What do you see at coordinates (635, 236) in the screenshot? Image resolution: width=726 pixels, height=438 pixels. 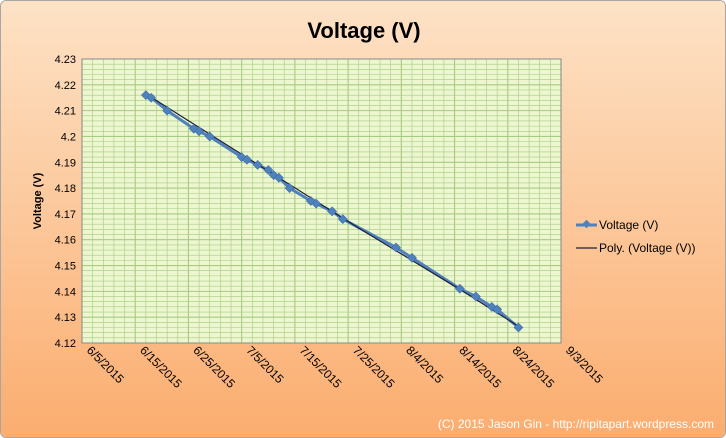 I see `legend: Voltage (V) Poly. (Voltage (V))` at bounding box center [635, 236].